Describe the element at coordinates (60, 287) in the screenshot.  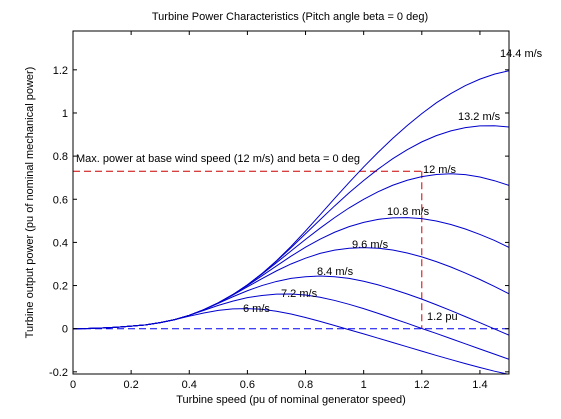
I see `y-tick-label: 0.2` at that location.